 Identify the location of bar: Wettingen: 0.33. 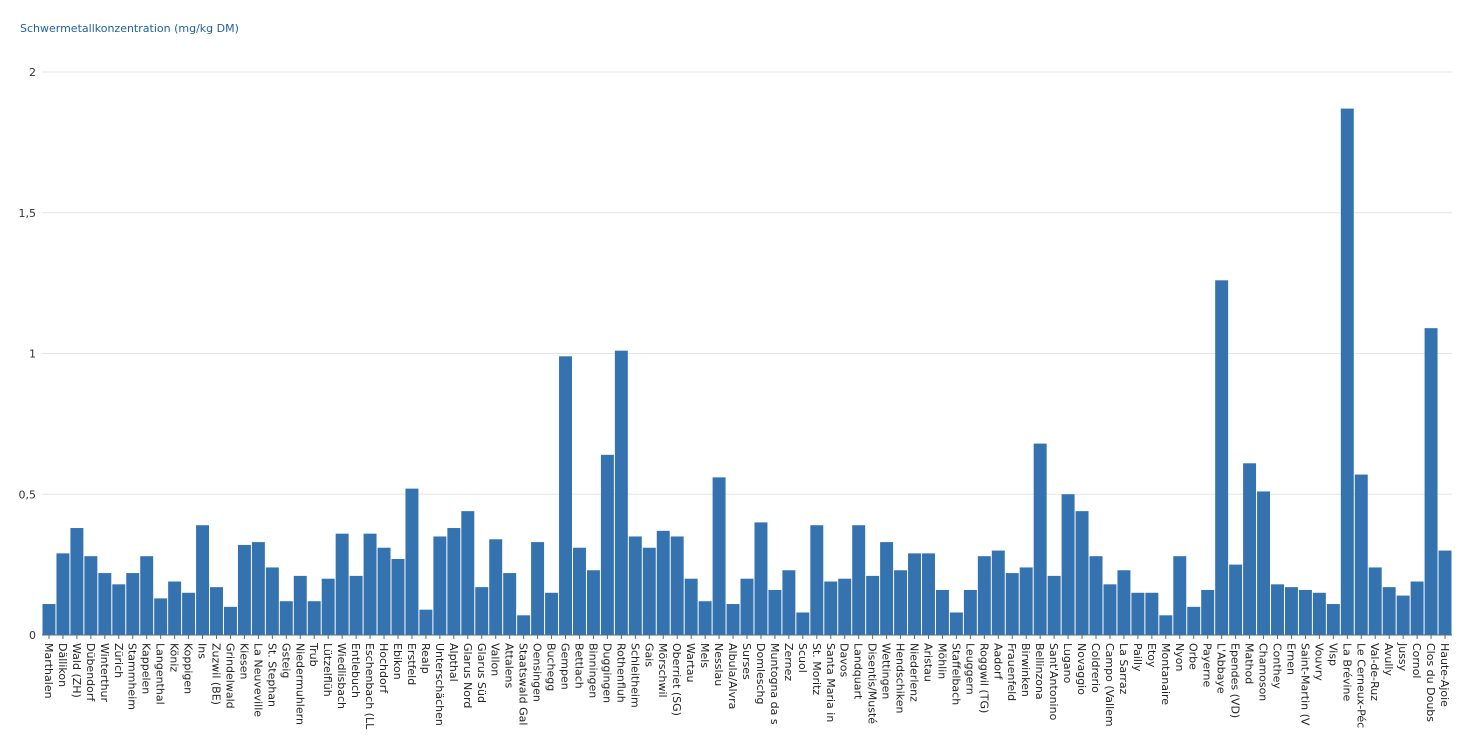
(887, 588).